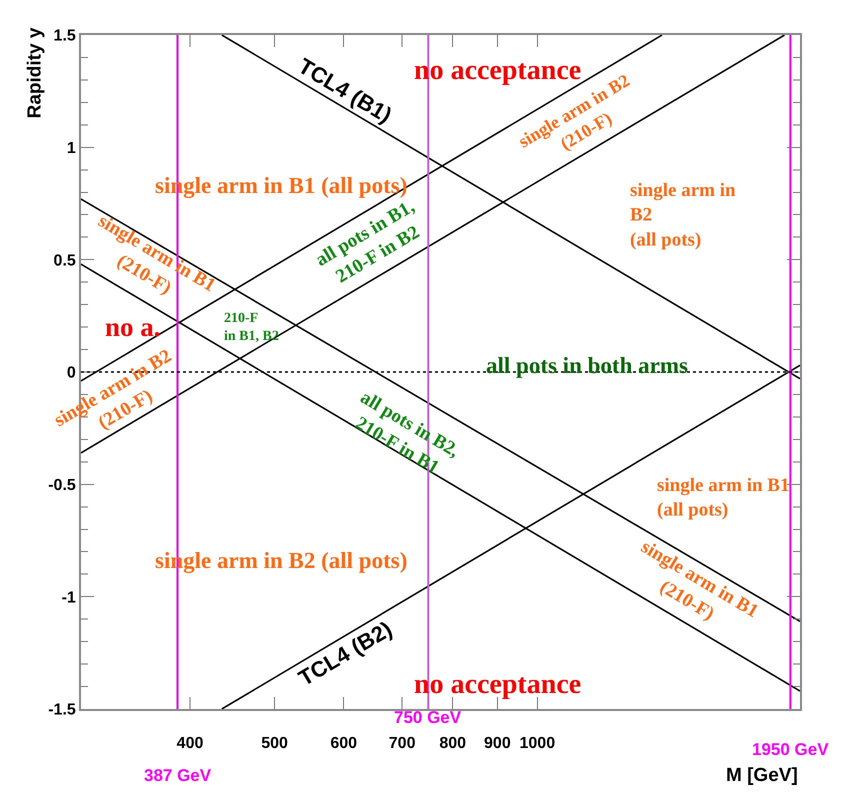 The height and width of the screenshot is (795, 854). What do you see at coordinates (344, 743) in the screenshot?
I see `x-tick-label: 600` at bounding box center [344, 743].